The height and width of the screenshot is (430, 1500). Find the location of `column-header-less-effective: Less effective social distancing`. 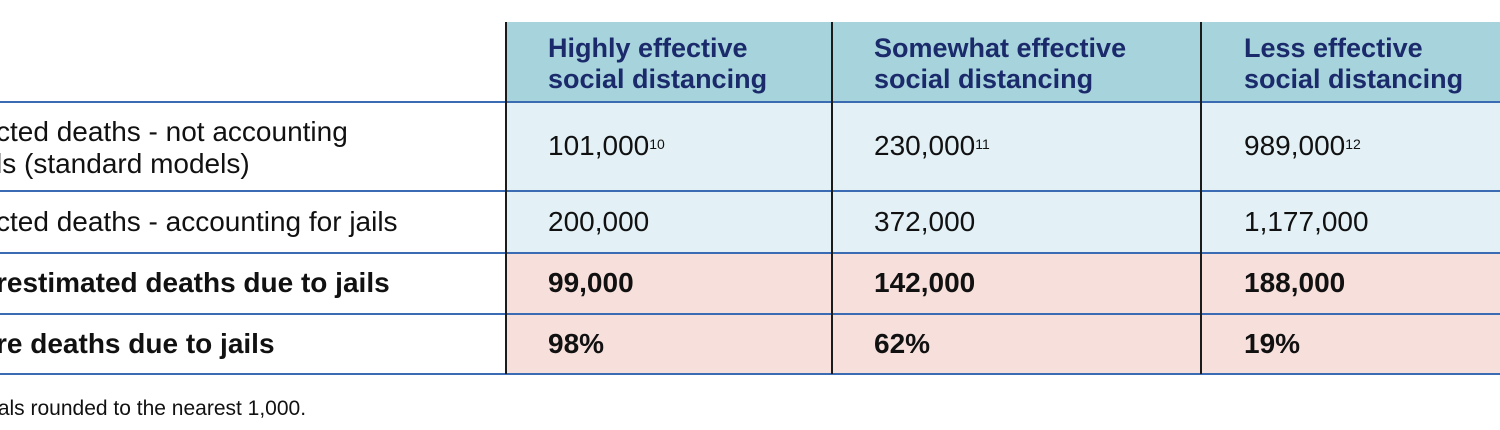

column-header-less-effective: Less effective social distancing is located at coordinates (1353, 64).